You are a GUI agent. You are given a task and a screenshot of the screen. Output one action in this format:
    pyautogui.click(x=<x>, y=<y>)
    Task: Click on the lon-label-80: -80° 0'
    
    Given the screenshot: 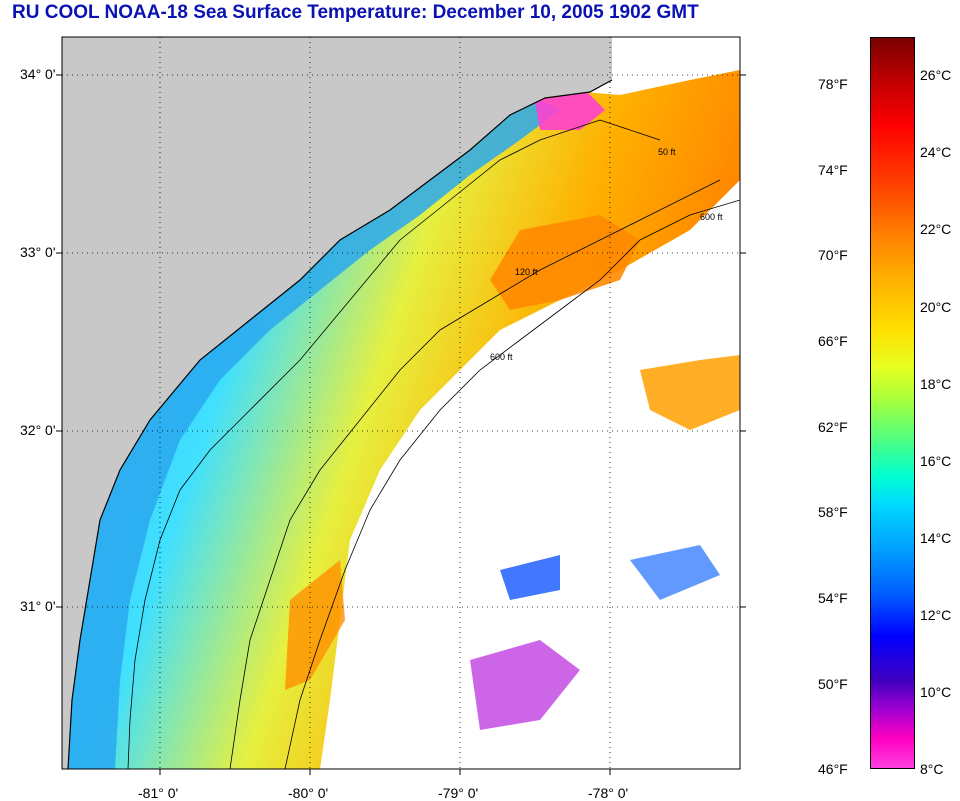 What is the action you would take?
    pyautogui.click(x=308, y=793)
    